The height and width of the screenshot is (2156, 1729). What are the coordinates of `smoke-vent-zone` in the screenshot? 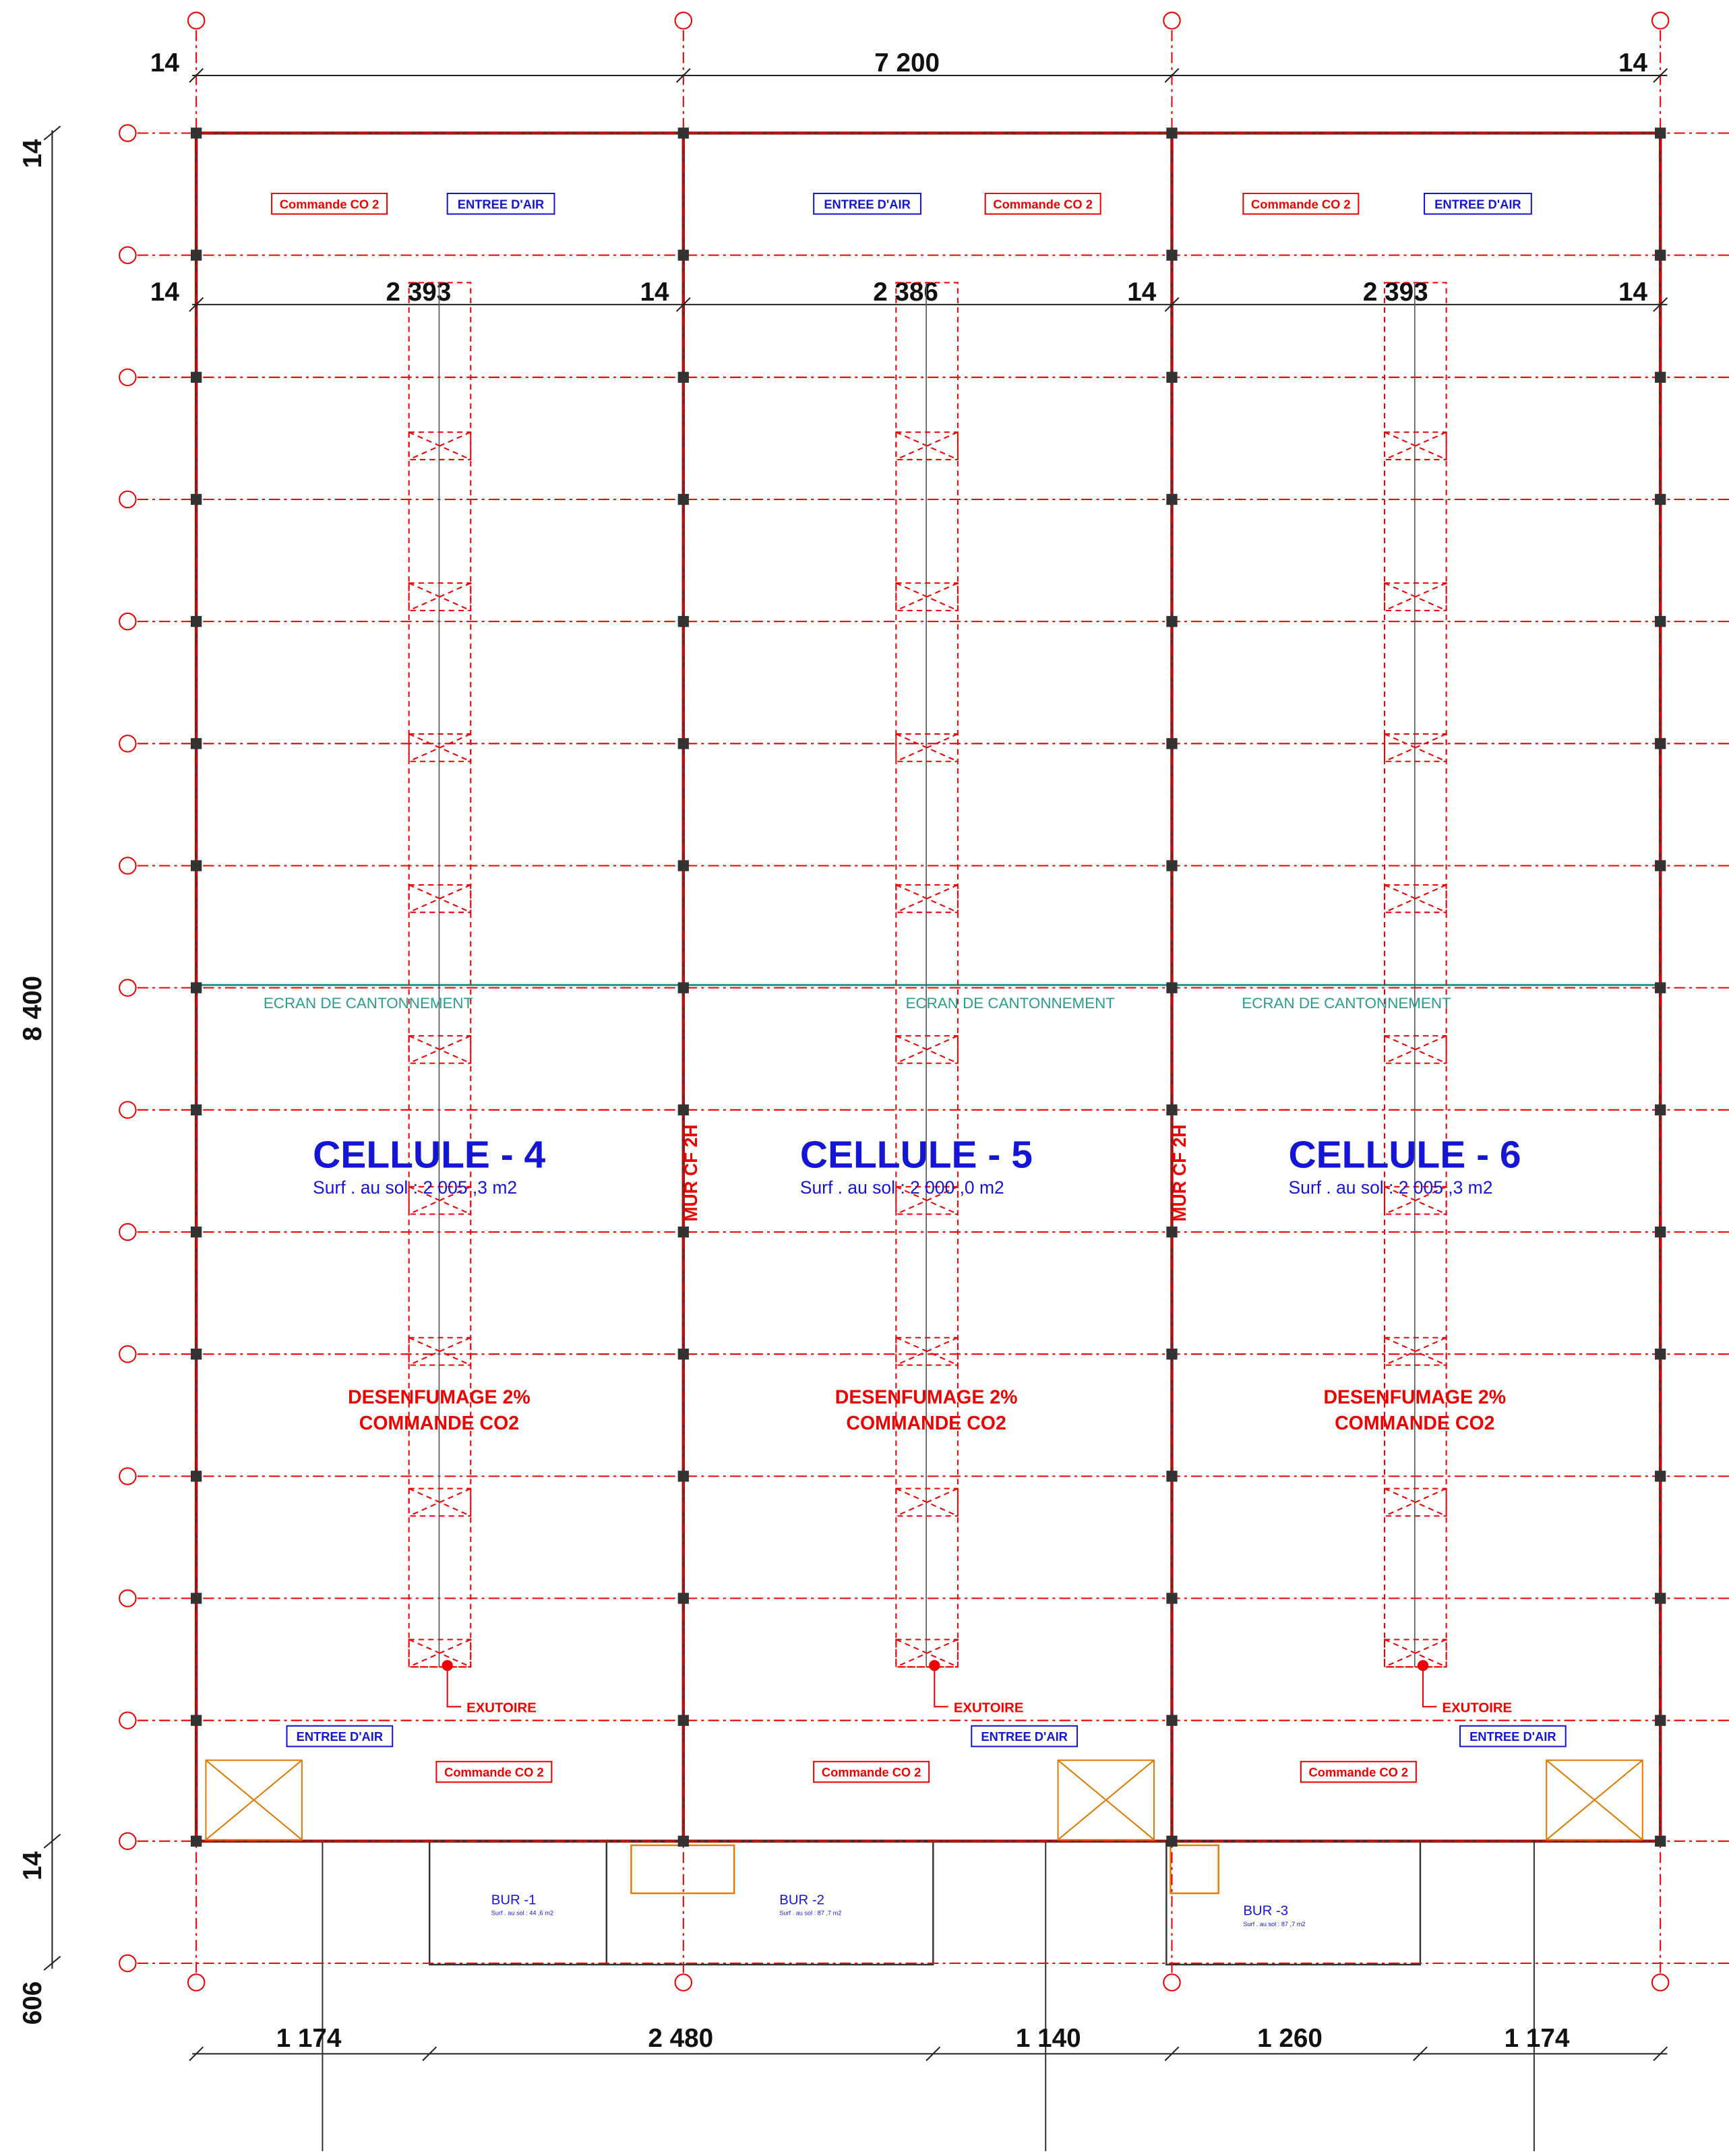 It's located at (440, 975).